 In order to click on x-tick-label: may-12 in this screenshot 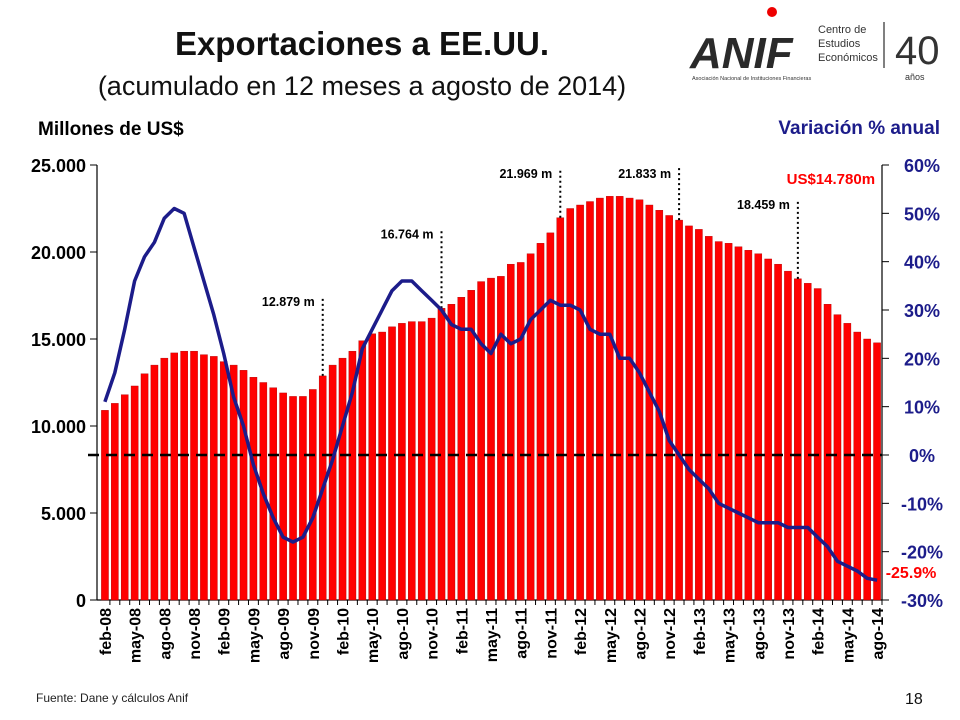, I will do `click(611, 635)`.